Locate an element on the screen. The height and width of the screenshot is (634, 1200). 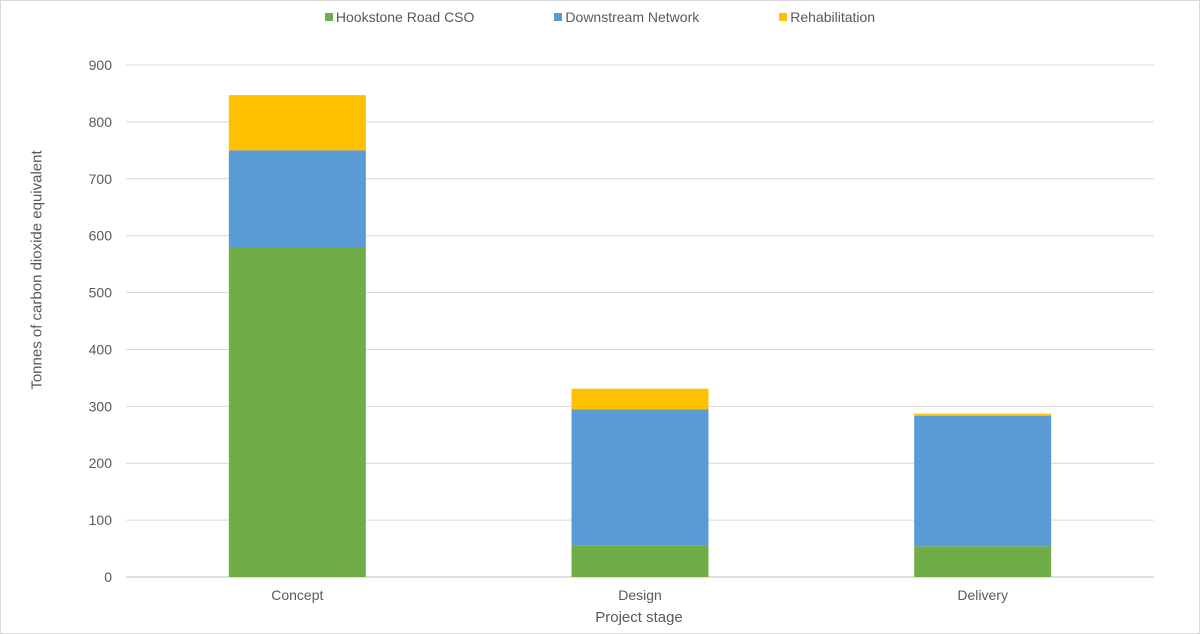
legend-item: Hookstone Road CSO is located at coordinates (399, 17).